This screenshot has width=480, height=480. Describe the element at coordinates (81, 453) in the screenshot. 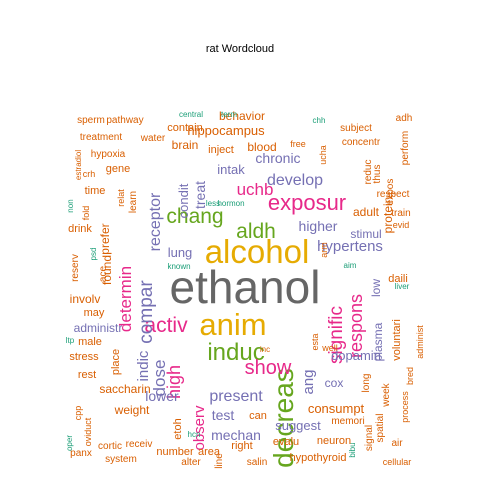

I see `word-panx: panx` at that location.